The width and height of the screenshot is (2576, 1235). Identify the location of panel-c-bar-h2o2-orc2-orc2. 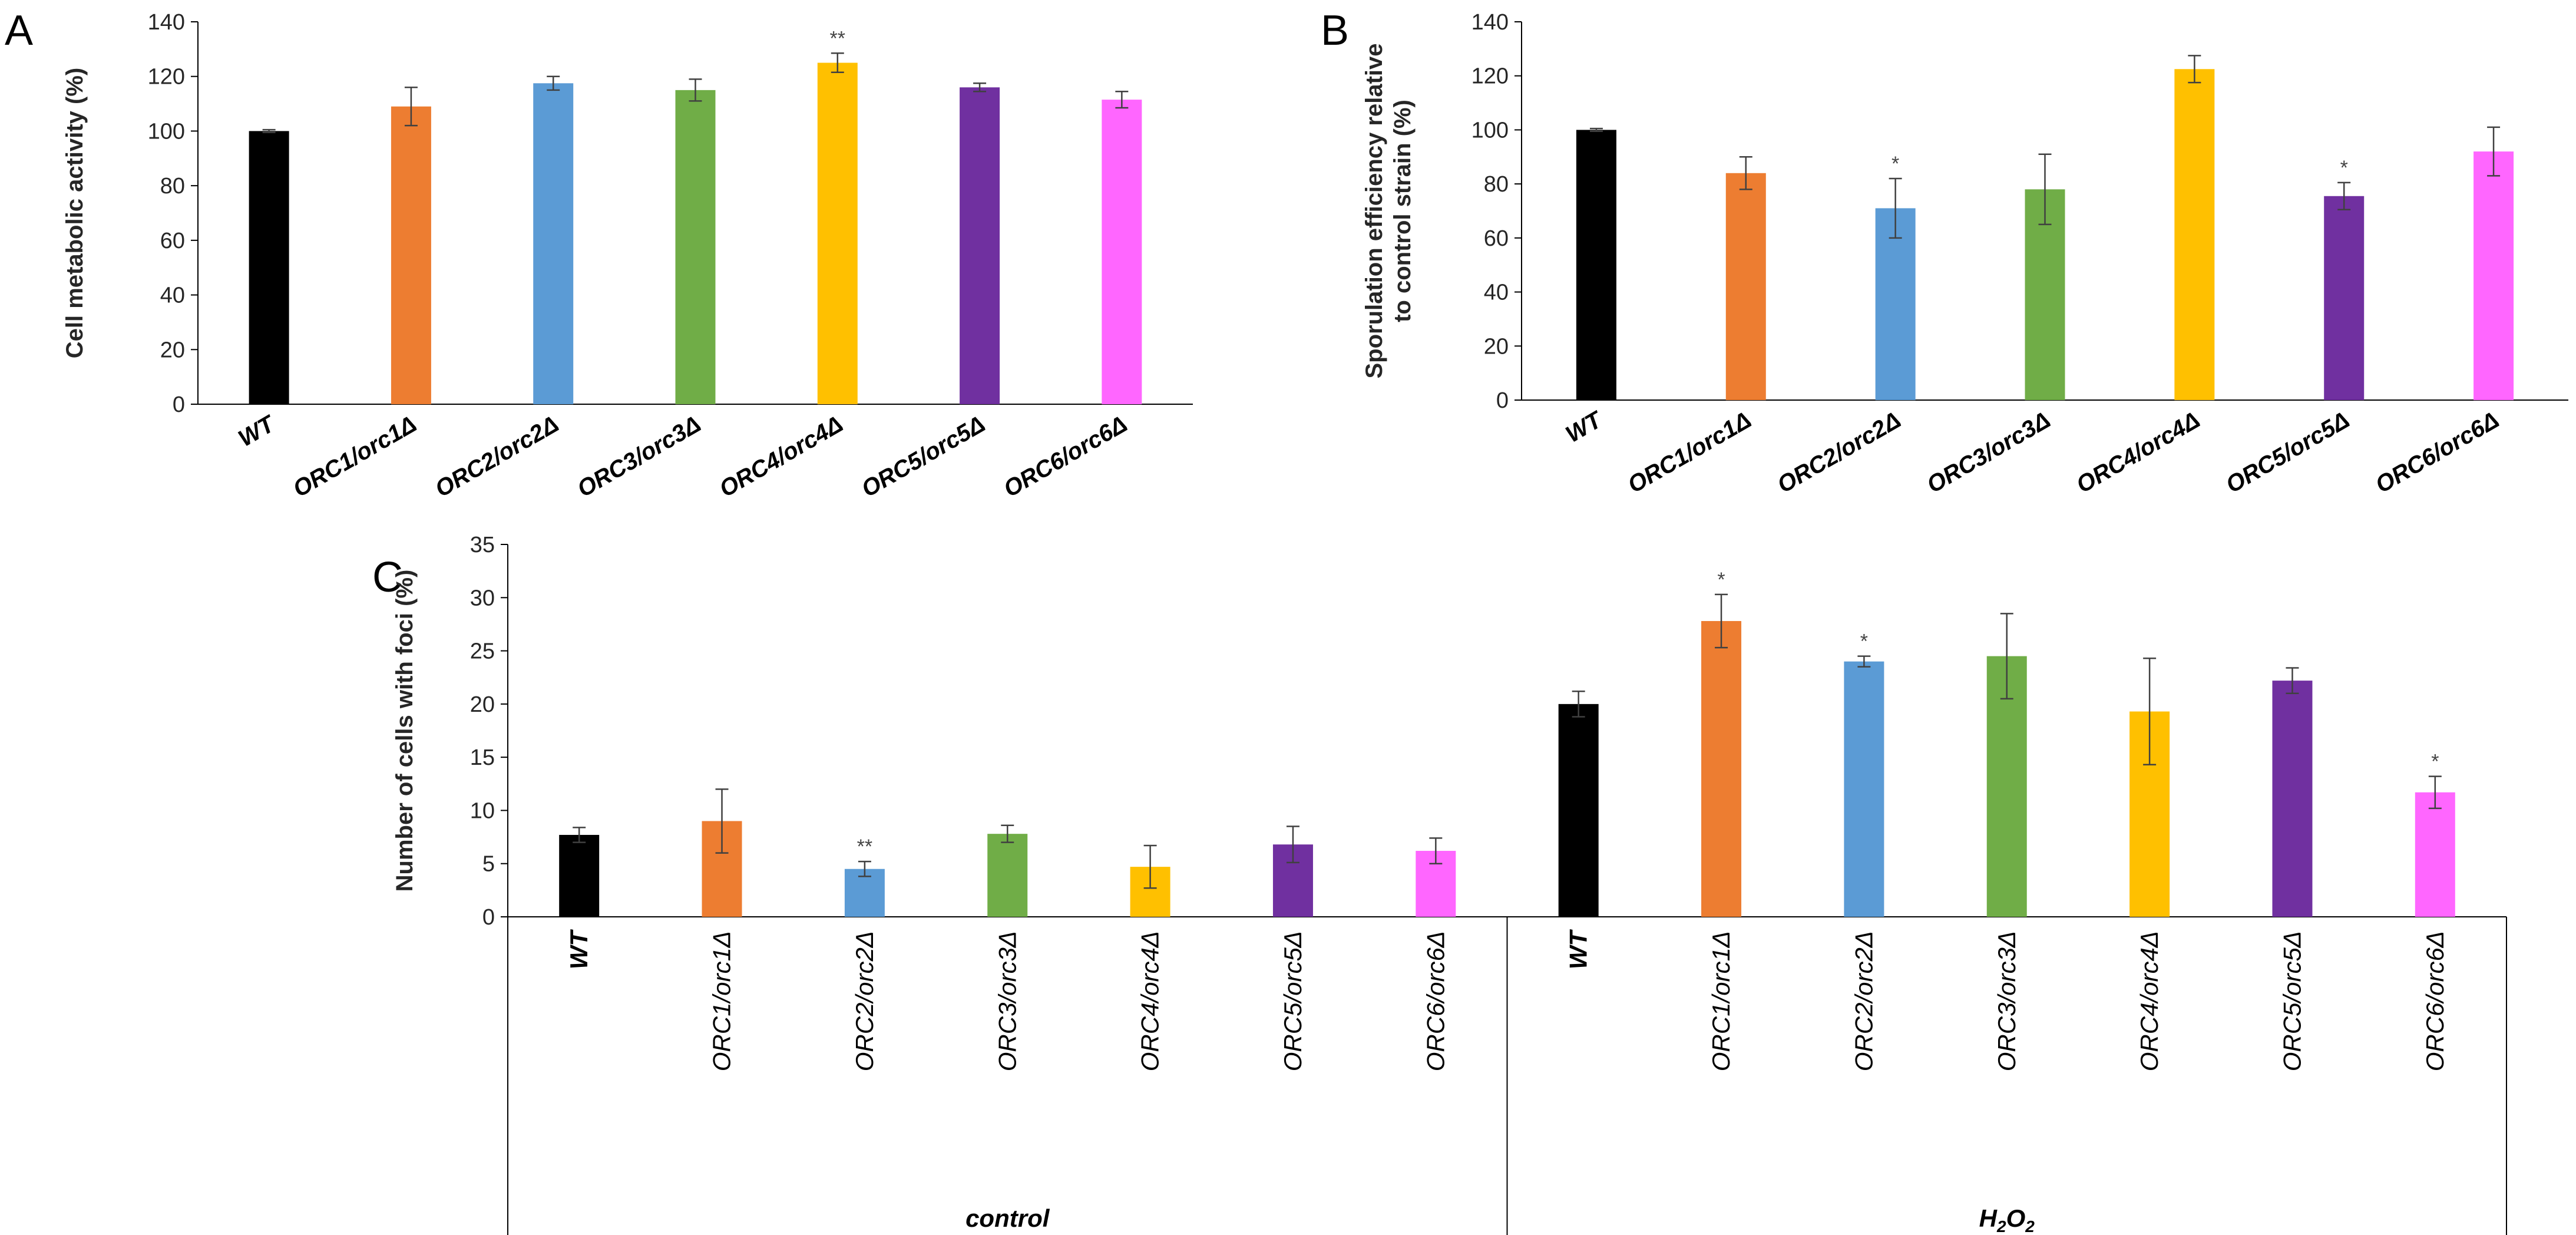
(1864, 789).